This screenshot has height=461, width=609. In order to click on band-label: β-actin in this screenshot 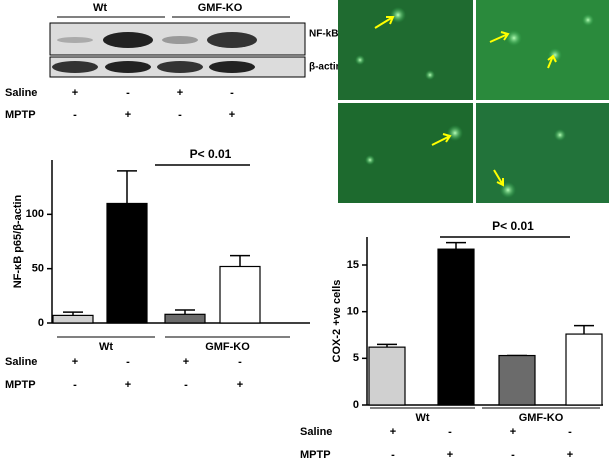, I will do `click(325, 67)`.